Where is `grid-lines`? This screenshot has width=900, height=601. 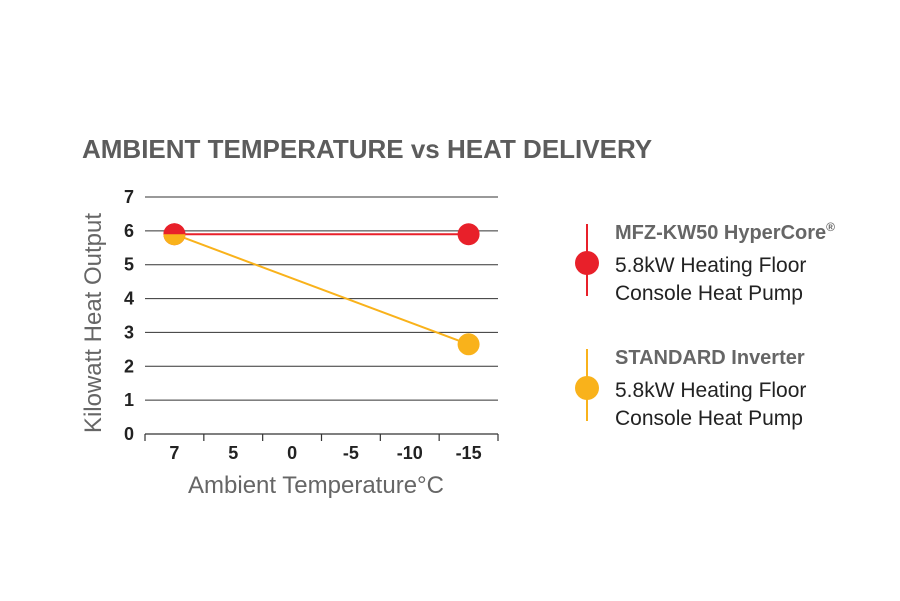 grid-lines is located at coordinates (321, 298).